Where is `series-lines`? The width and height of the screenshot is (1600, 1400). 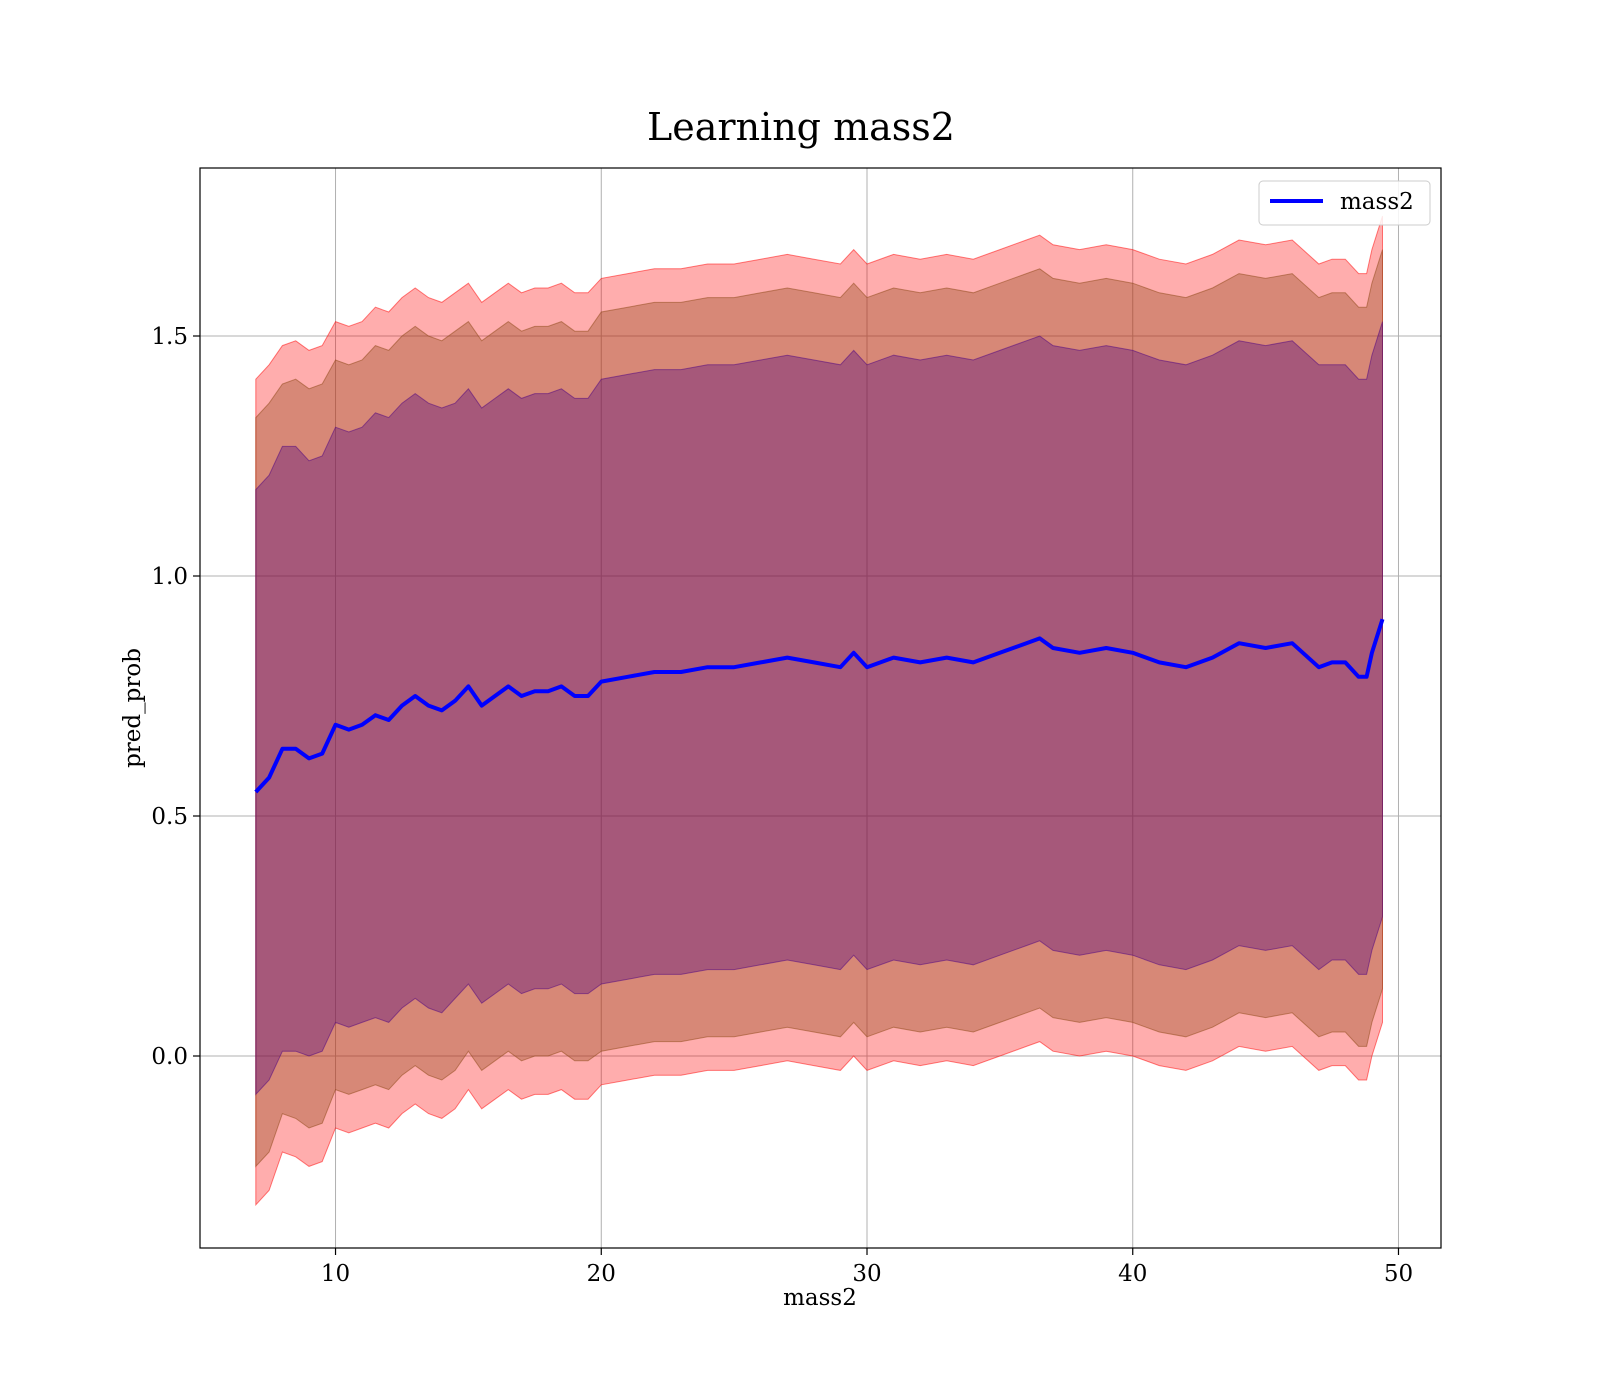 series-lines is located at coordinates (819, 706).